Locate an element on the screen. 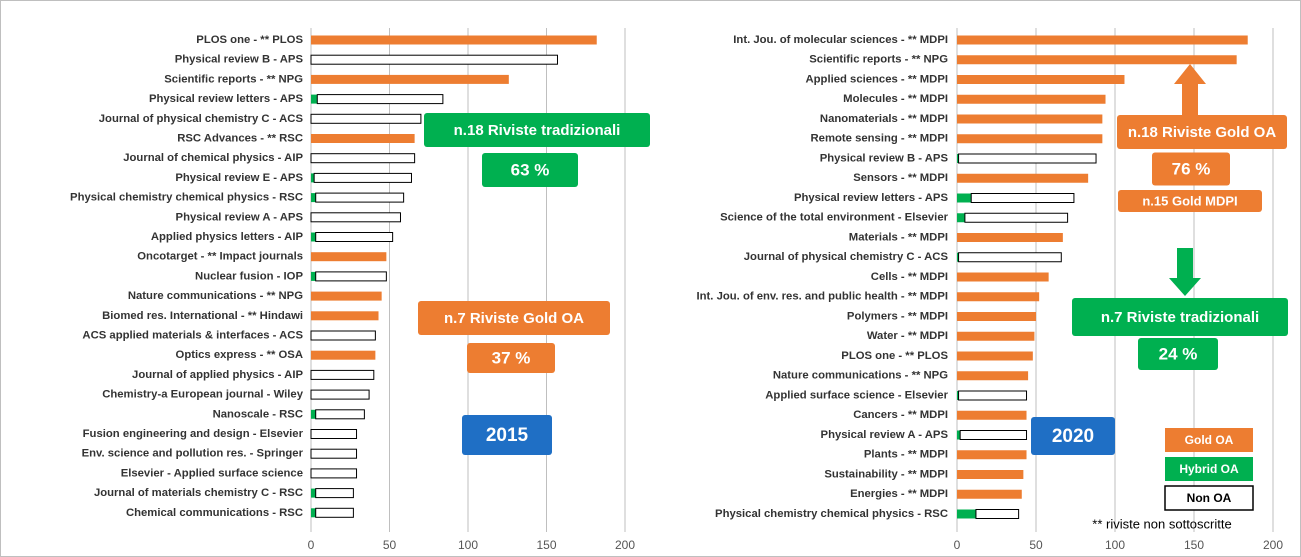 This screenshot has width=1301, height=557. category-label: Optics express - ** OSA is located at coordinates (239, 355).